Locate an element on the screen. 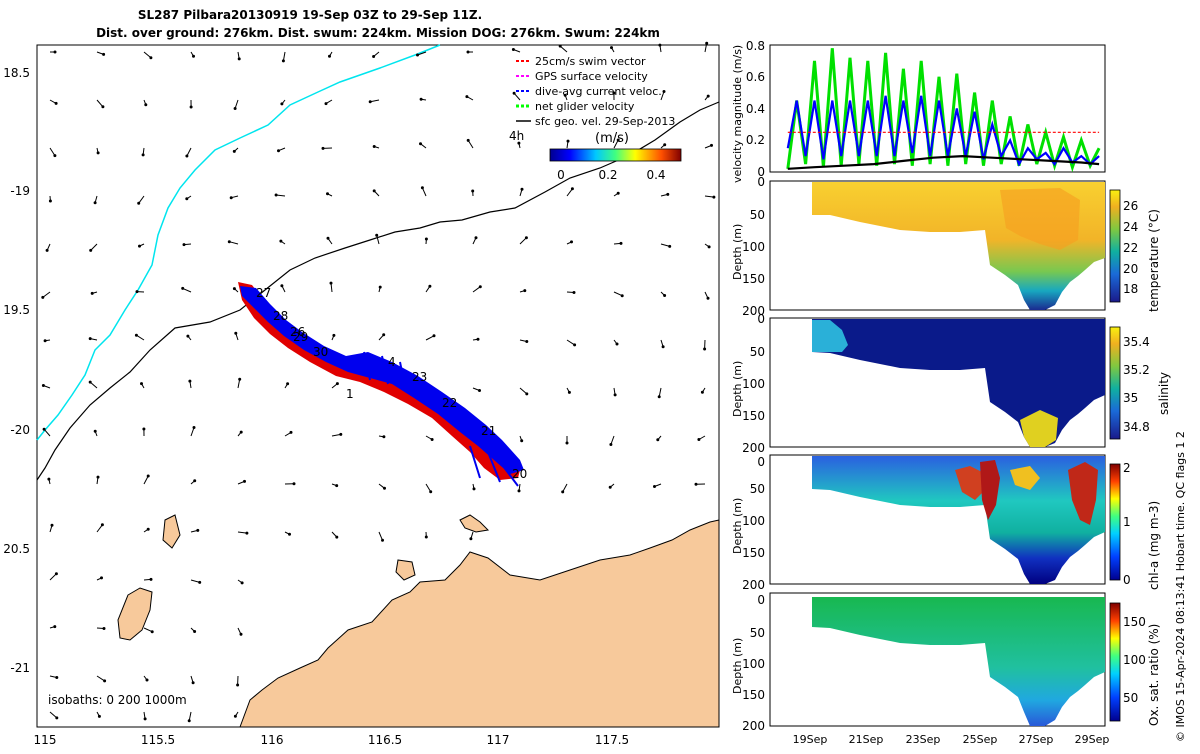 The image size is (1200, 754). map-y-tick-20: -20 is located at coordinates (20, 430).